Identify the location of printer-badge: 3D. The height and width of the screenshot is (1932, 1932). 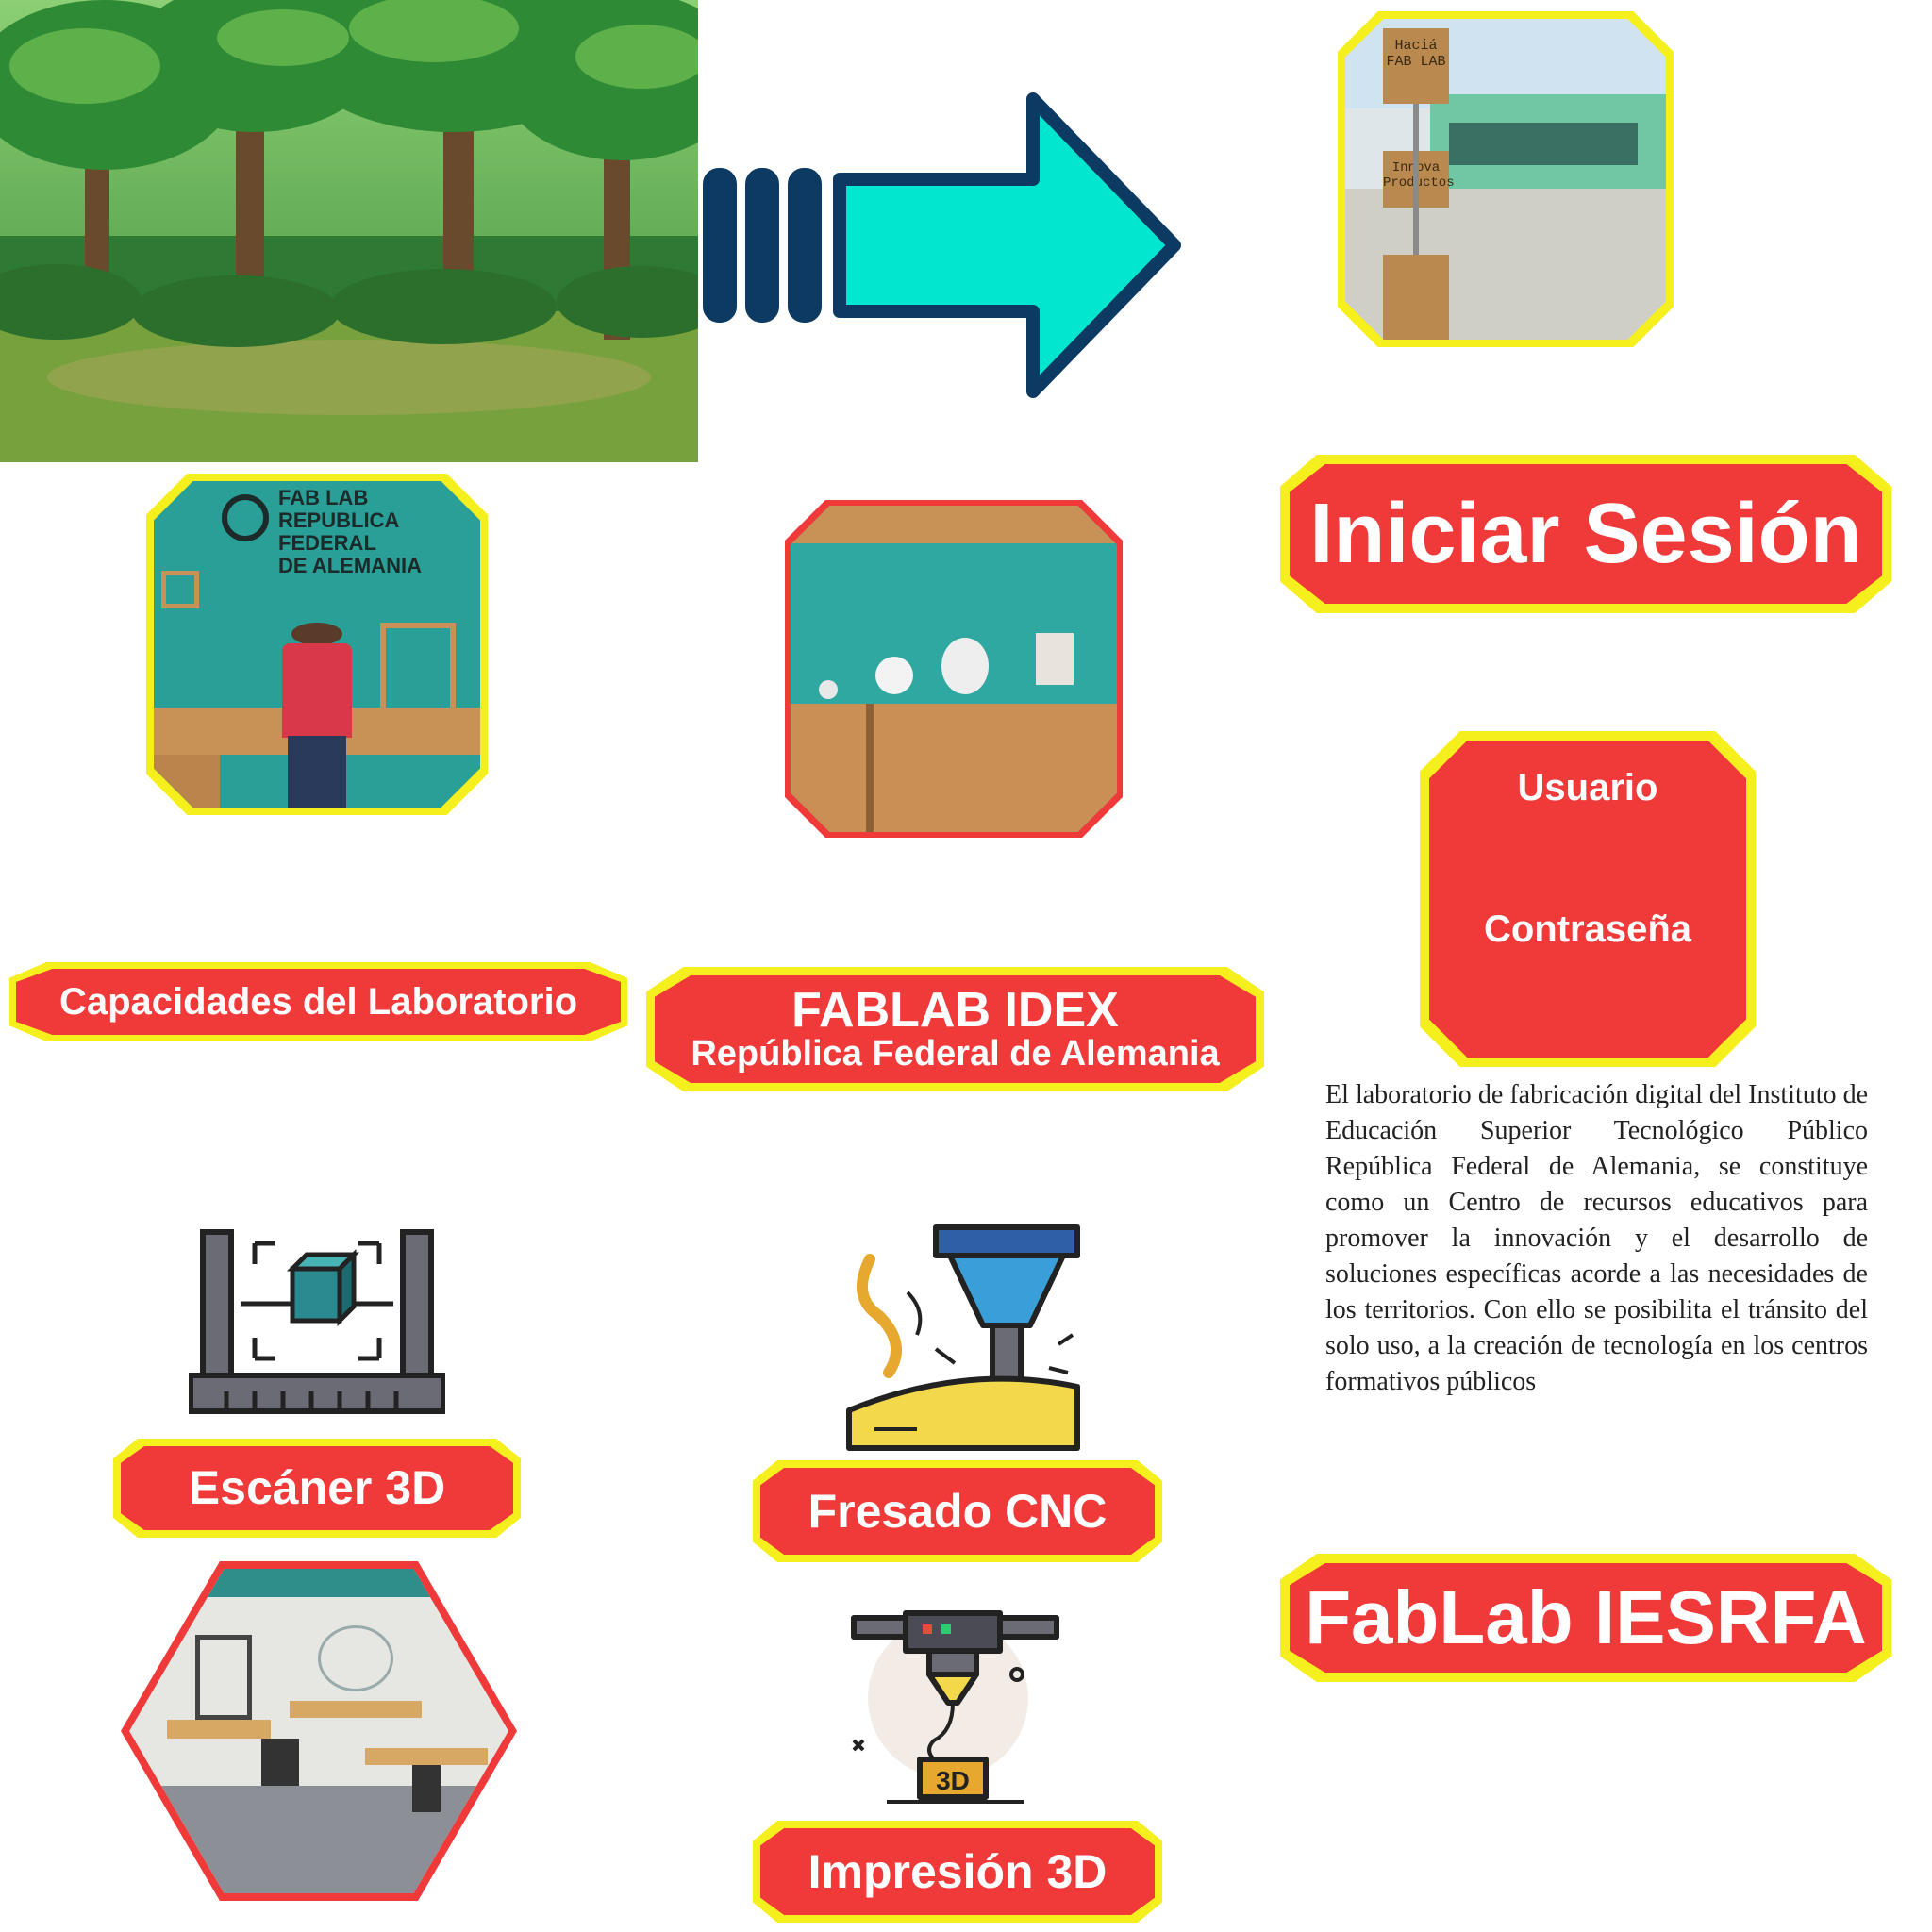
(953, 1780).